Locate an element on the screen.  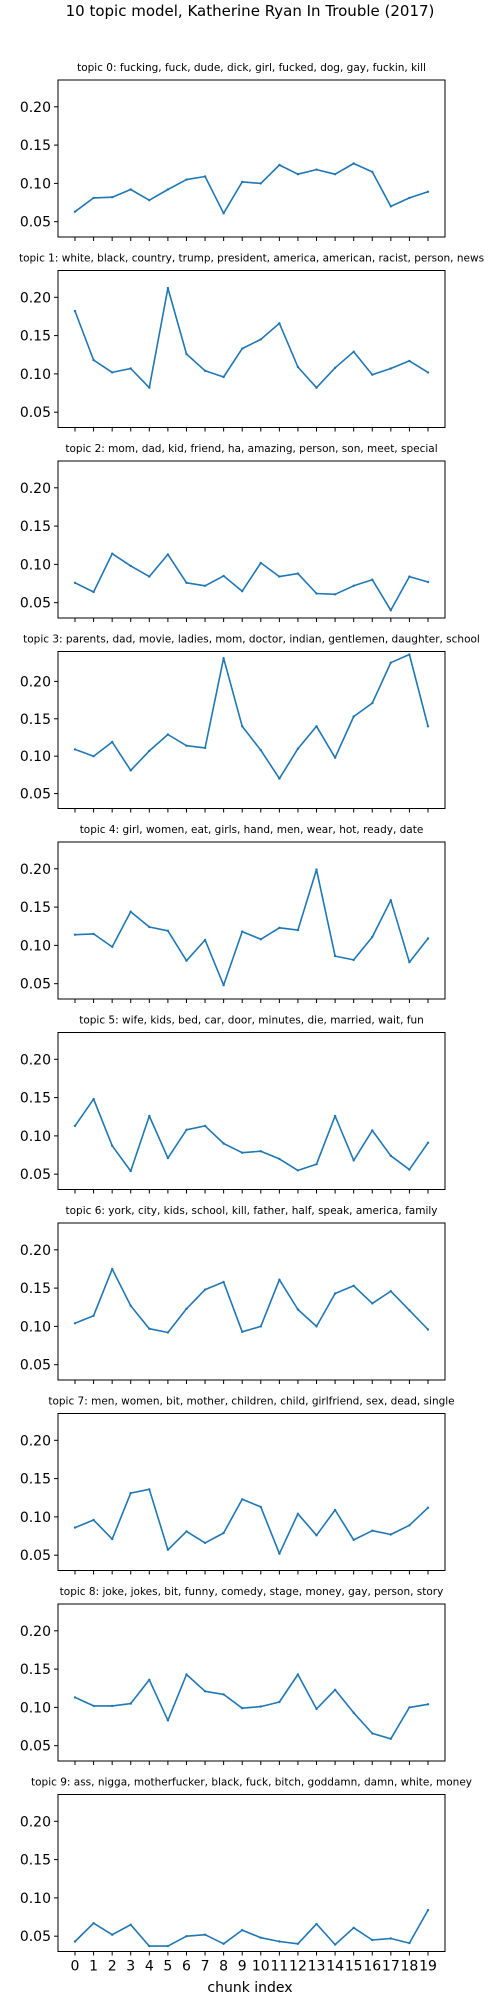
x-tick-label: 10 is located at coordinates (261, 1967).